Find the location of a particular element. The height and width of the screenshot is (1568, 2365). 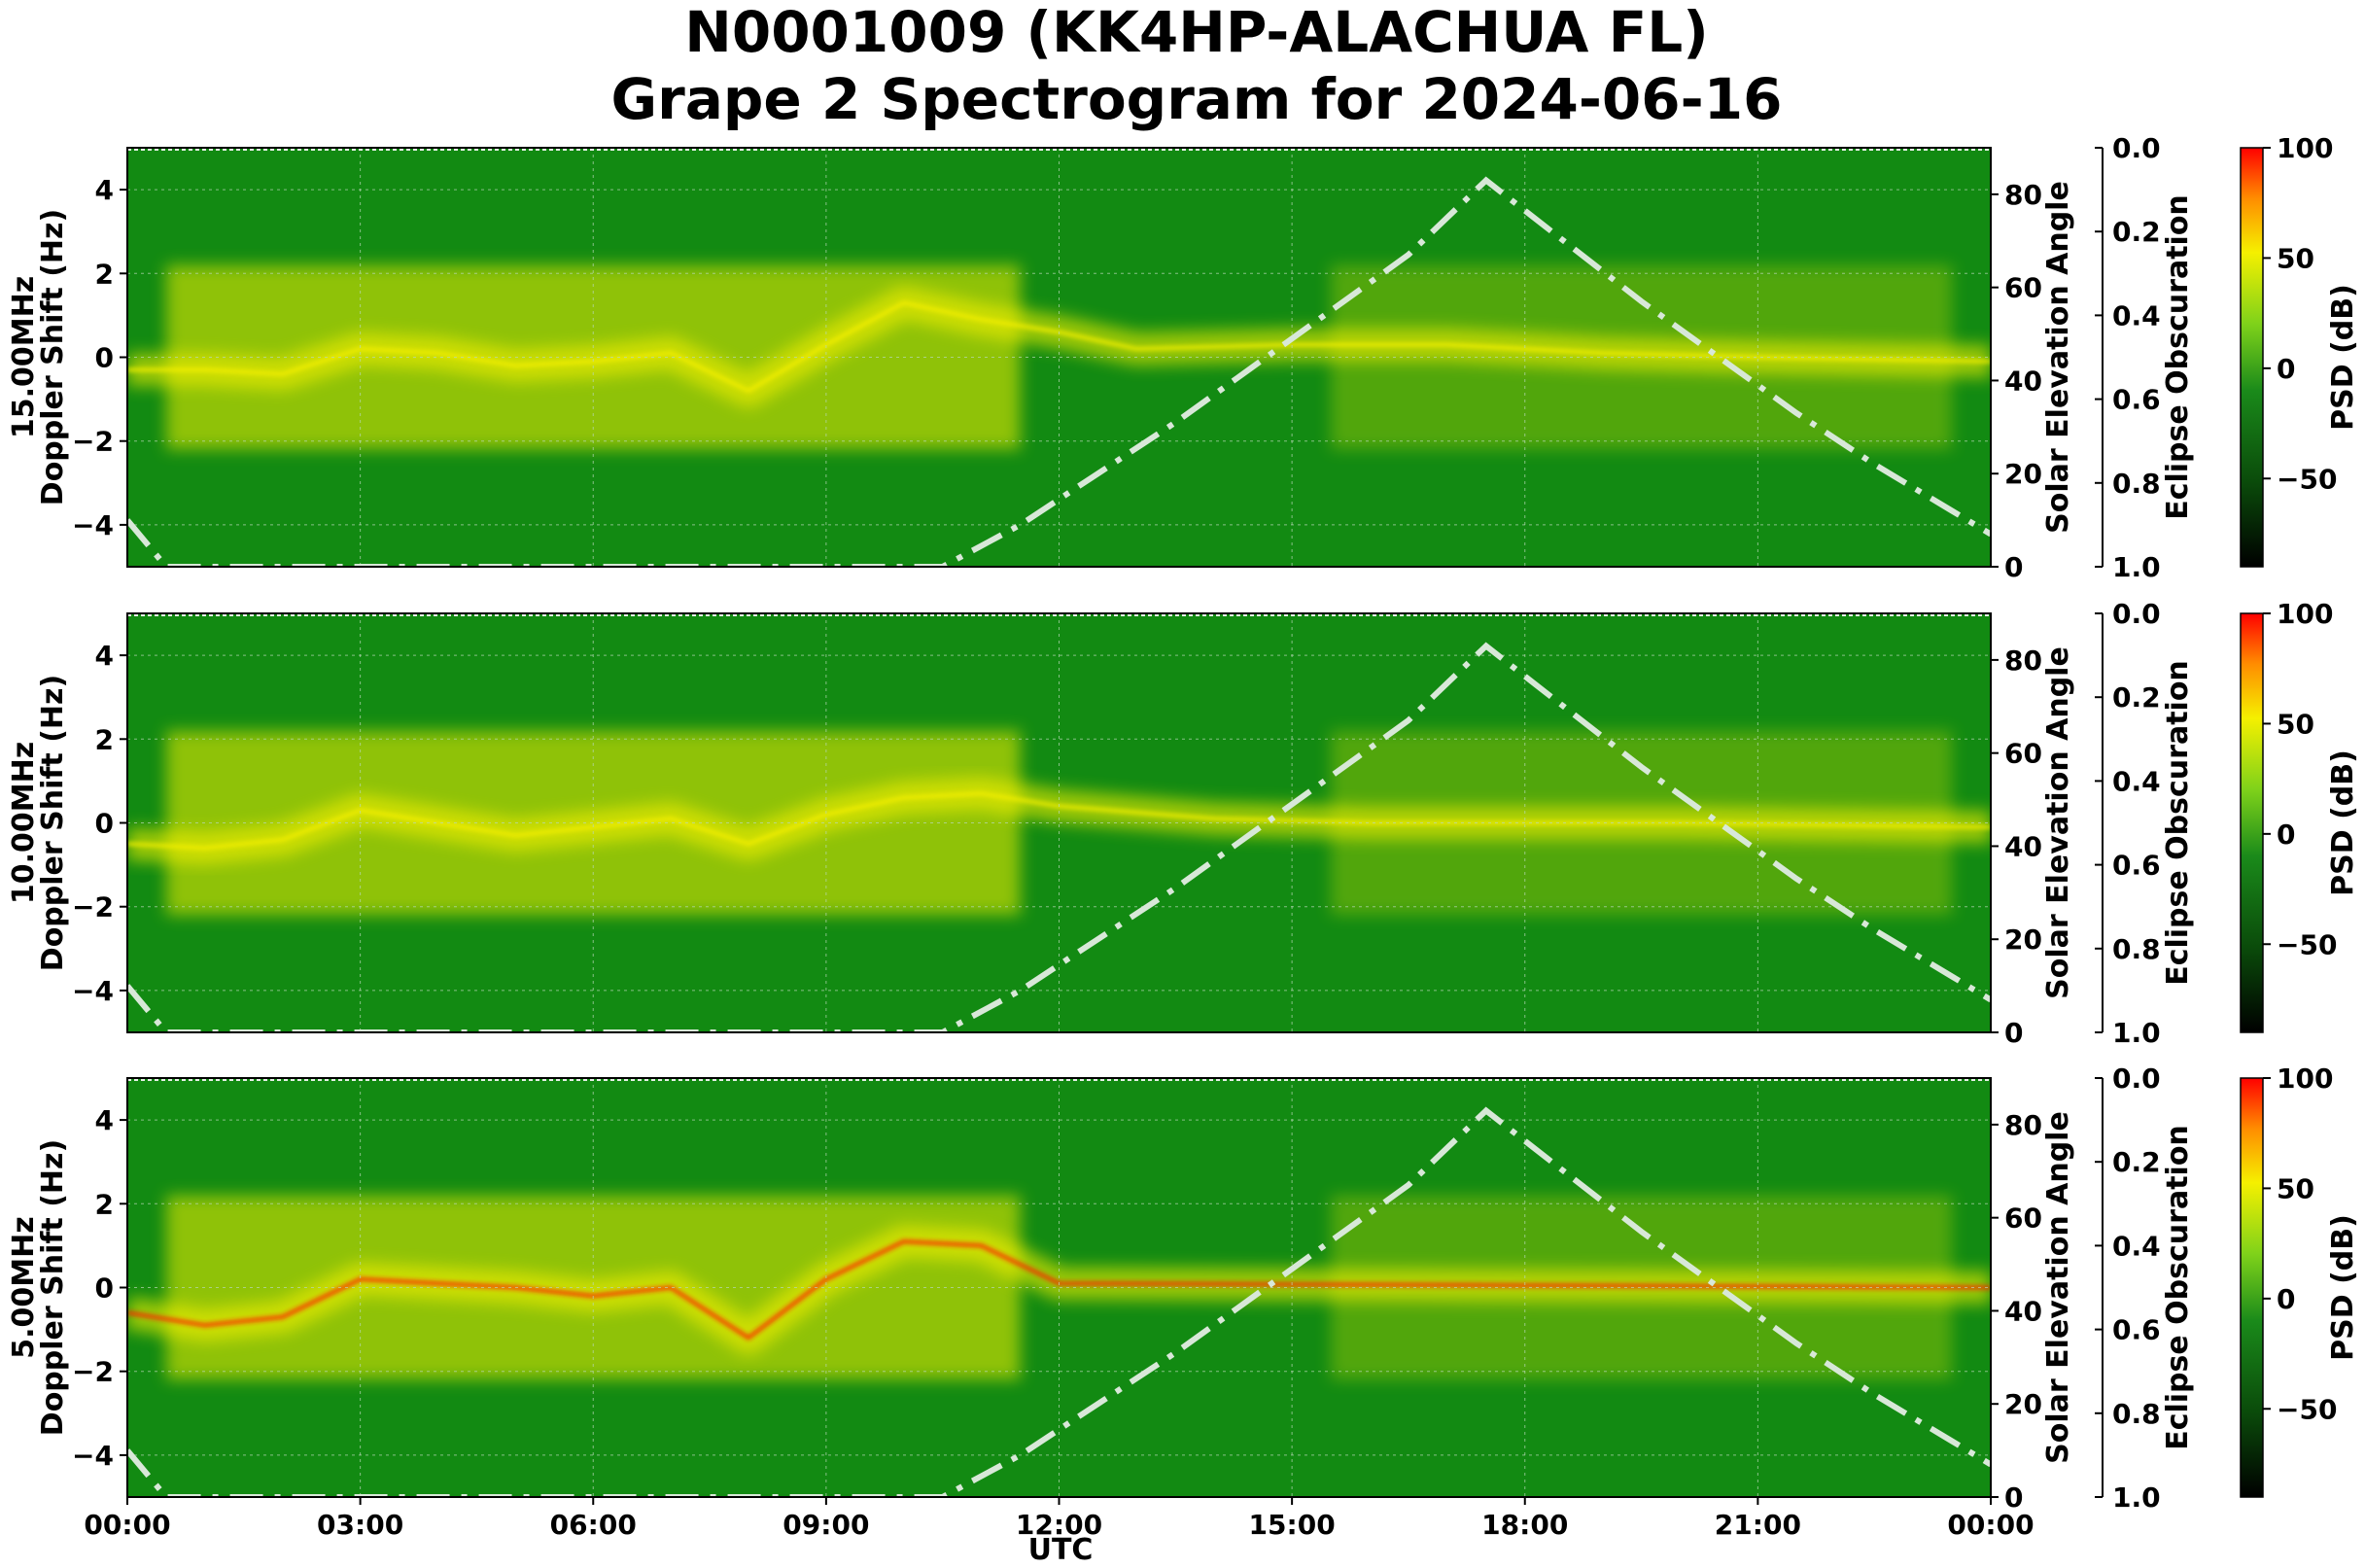

frequency-label: 5.00MHz is located at coordinates (24, 1287).